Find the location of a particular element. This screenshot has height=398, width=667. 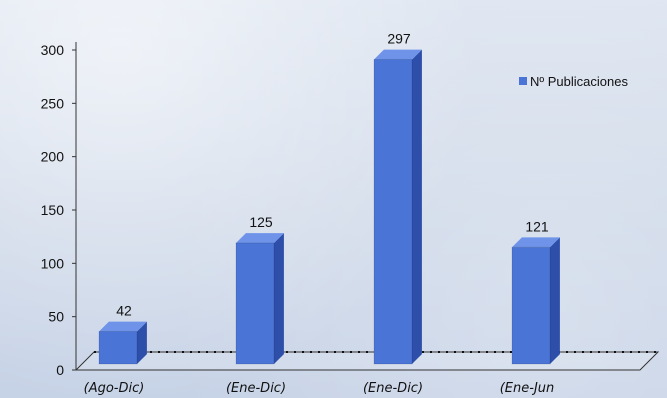

y-tick-label: 100 is located at coordinates (53, 263).